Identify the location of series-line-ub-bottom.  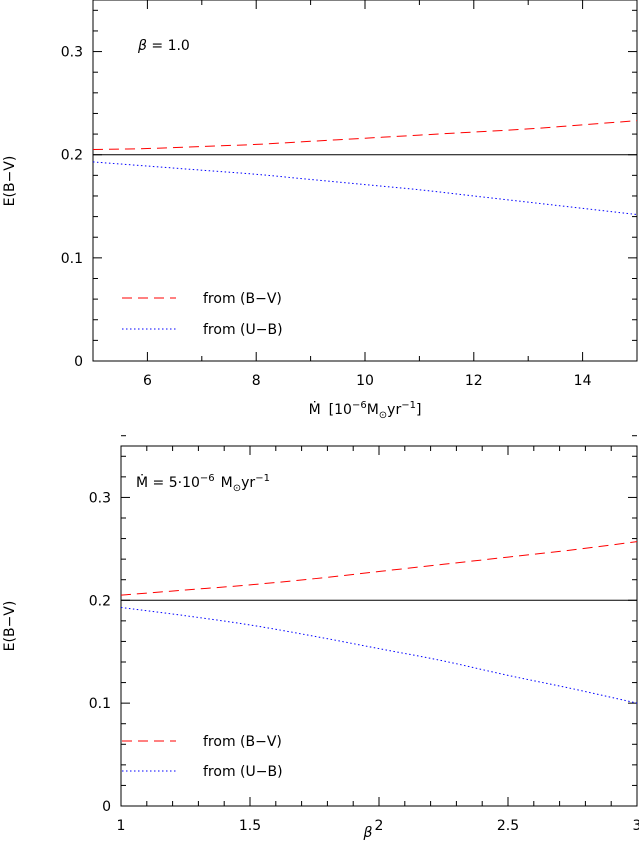
(379, 655).